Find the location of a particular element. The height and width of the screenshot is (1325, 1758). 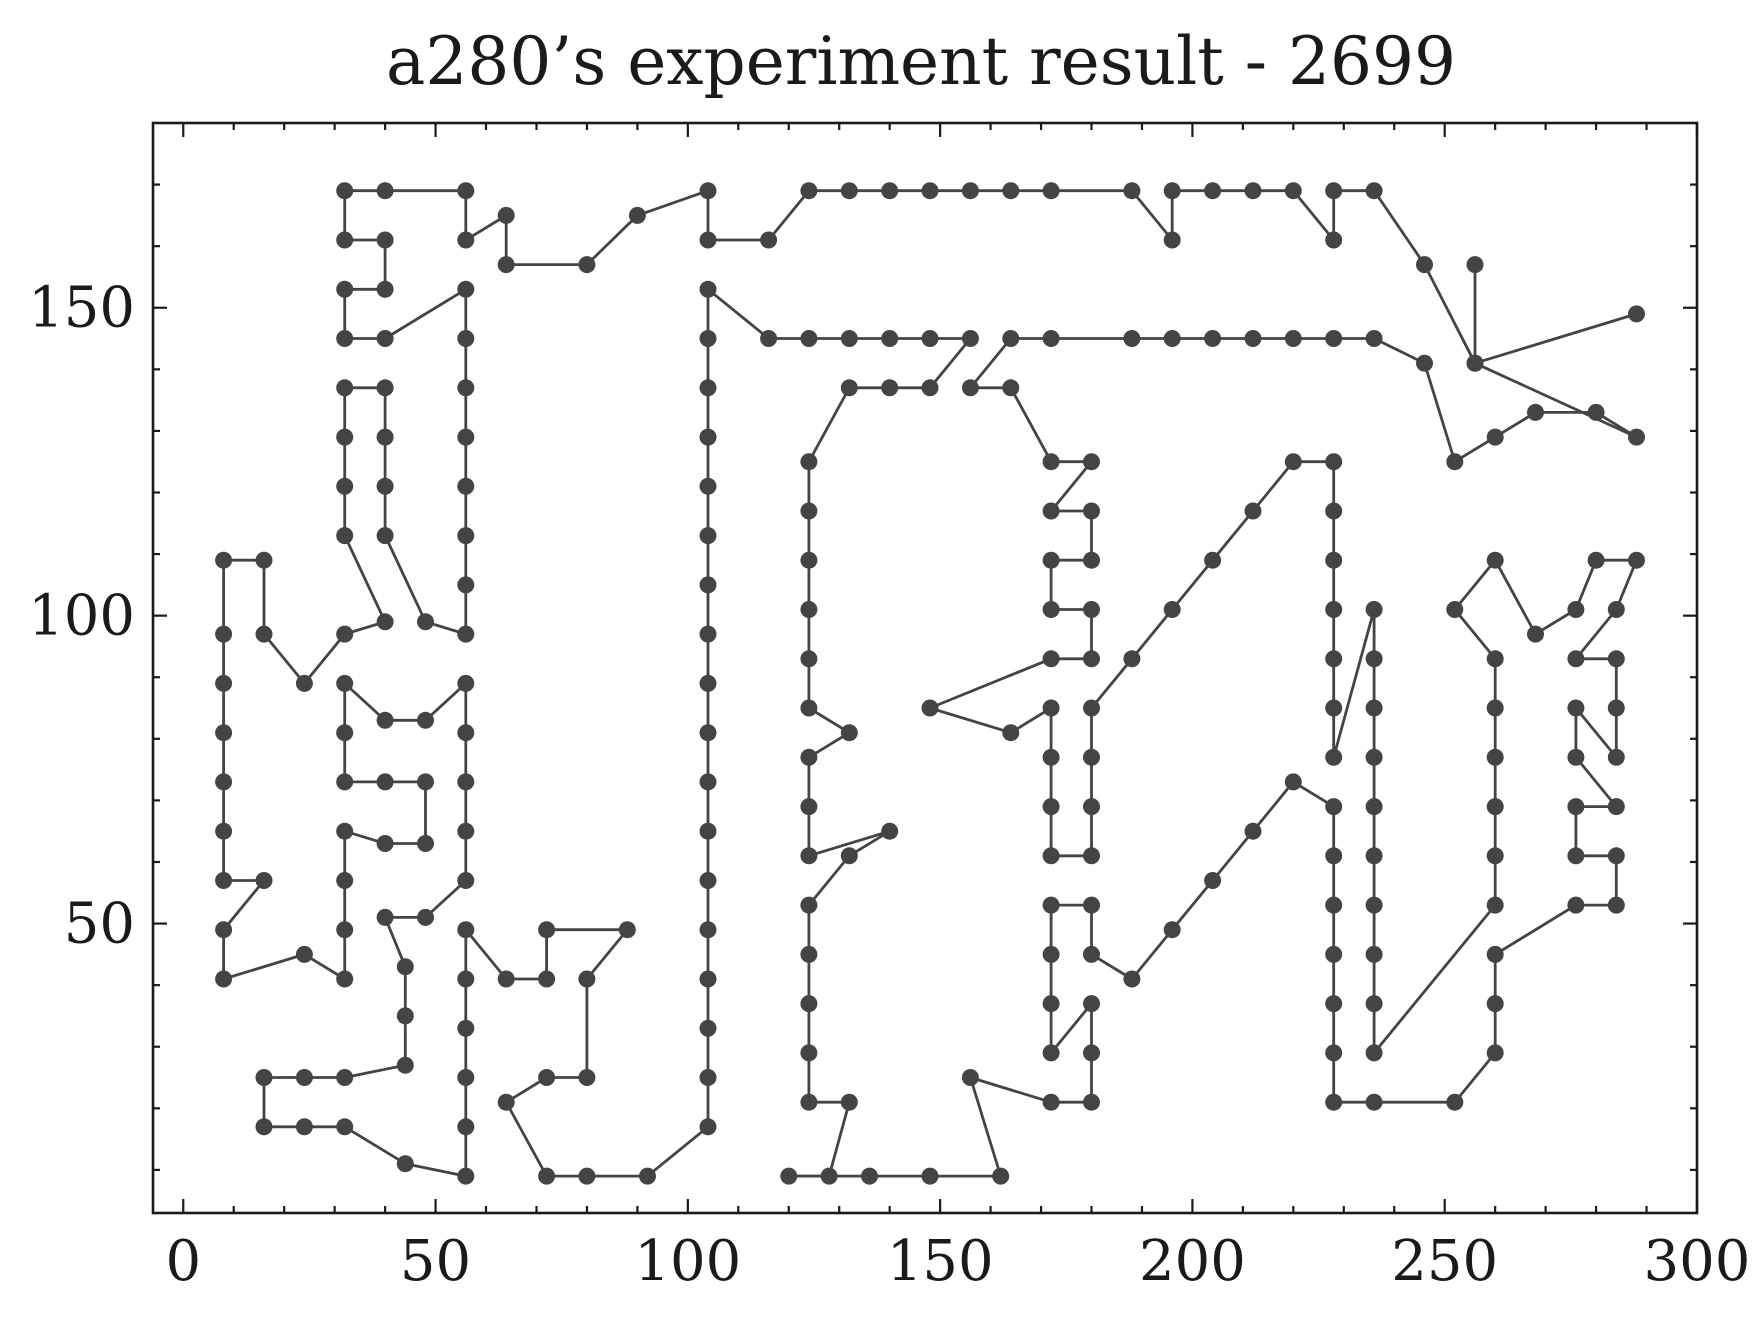

y-tick-label: 150 is located at coordinates (81, 308).